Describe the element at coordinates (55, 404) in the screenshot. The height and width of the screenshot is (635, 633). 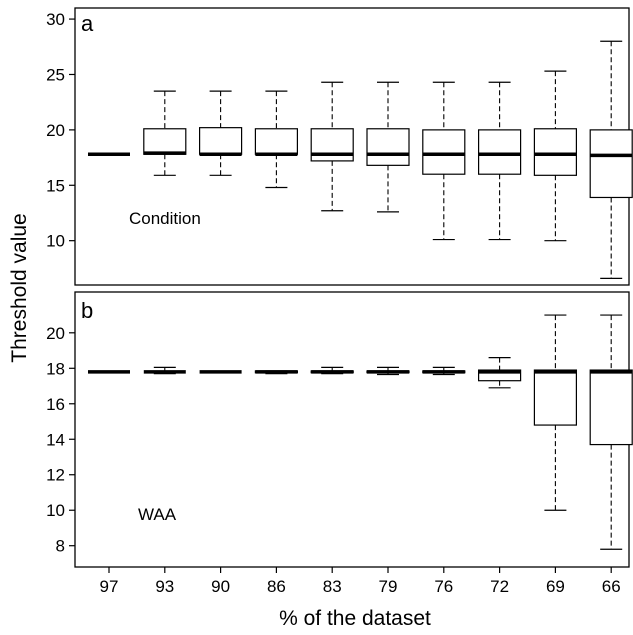
I see `panel-b-y-tick-label: 16` at that location.